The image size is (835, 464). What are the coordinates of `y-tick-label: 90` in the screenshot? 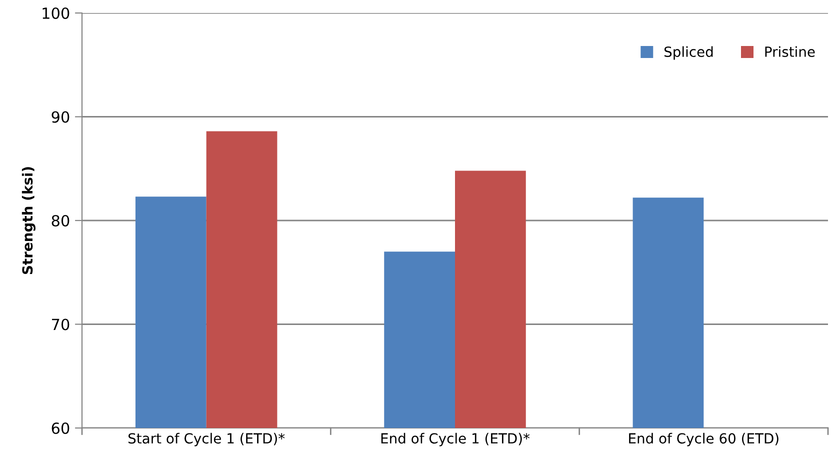 It's located at (61, 117).